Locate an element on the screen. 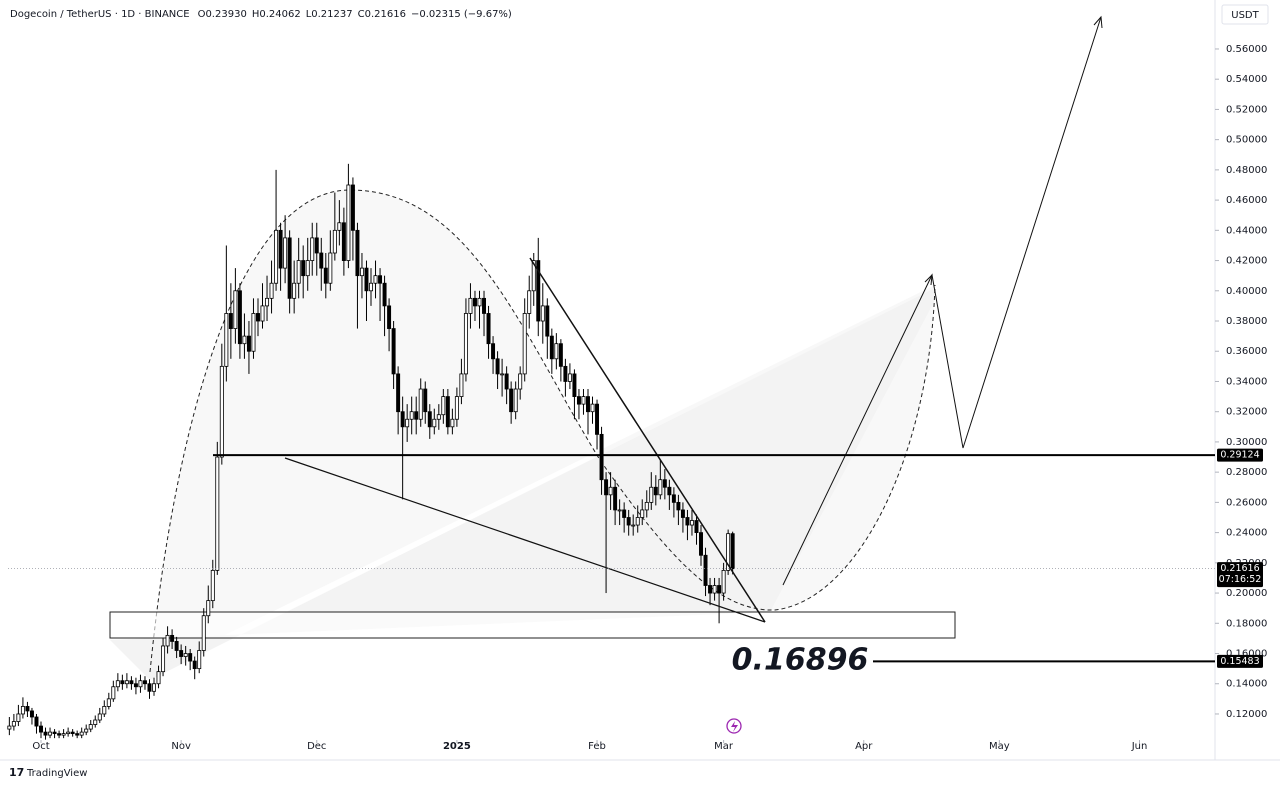 Image resolution: width=1280 pixels, height=786 pixels. y-tick-label: 0.48000 is located at coordinates (1246, 170).